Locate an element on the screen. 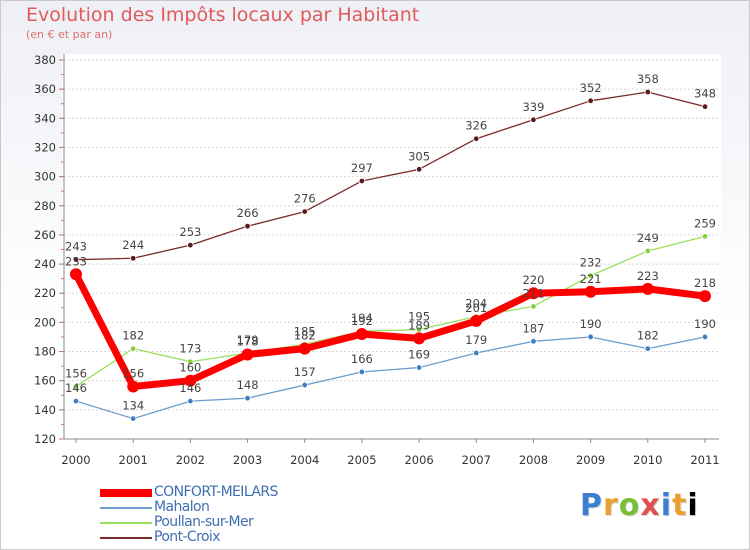  data-label: 243 is located at coordinates (76, 247).